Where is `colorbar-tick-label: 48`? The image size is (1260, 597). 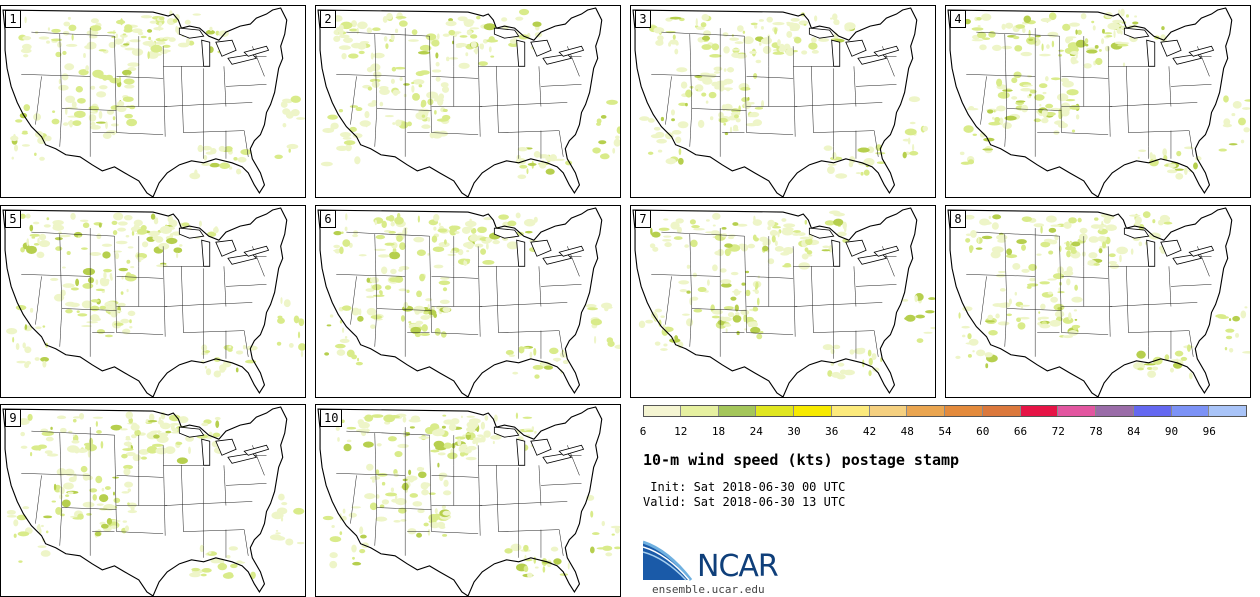 colorbar-tick-label: 48 is located at coordinates (907, 431).